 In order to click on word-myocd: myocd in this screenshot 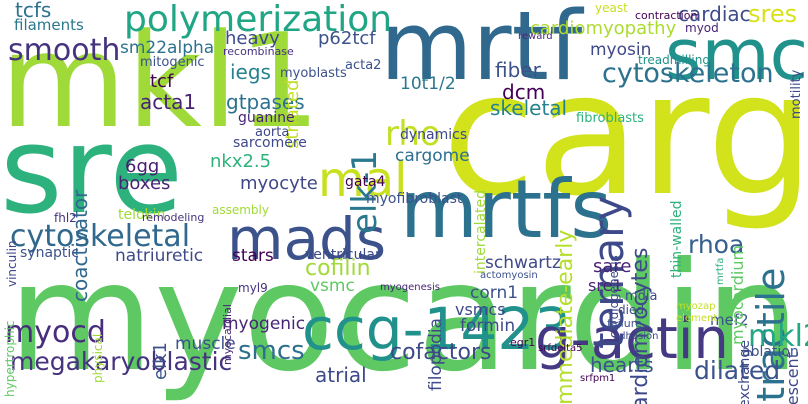, I will do `click(55, 332)`.